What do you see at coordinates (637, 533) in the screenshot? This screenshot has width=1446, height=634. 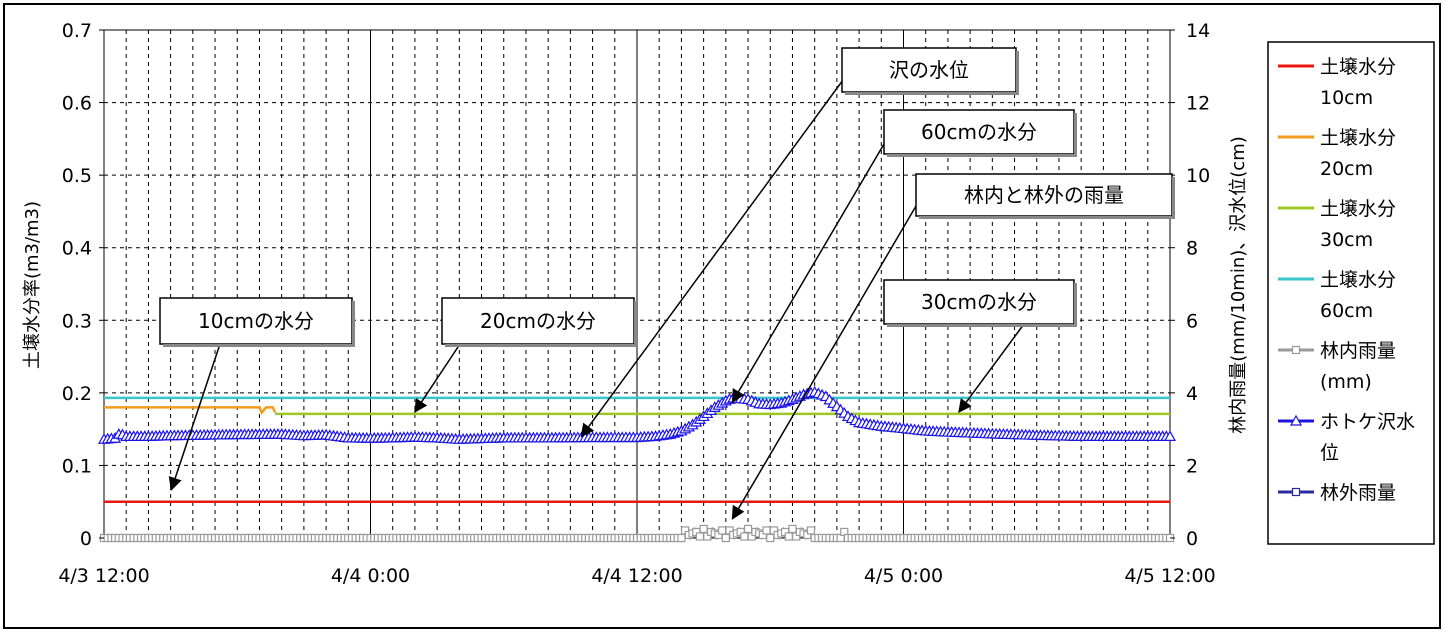 I see `series-林内雨量 (mm)` at bounding box center [637, 533].